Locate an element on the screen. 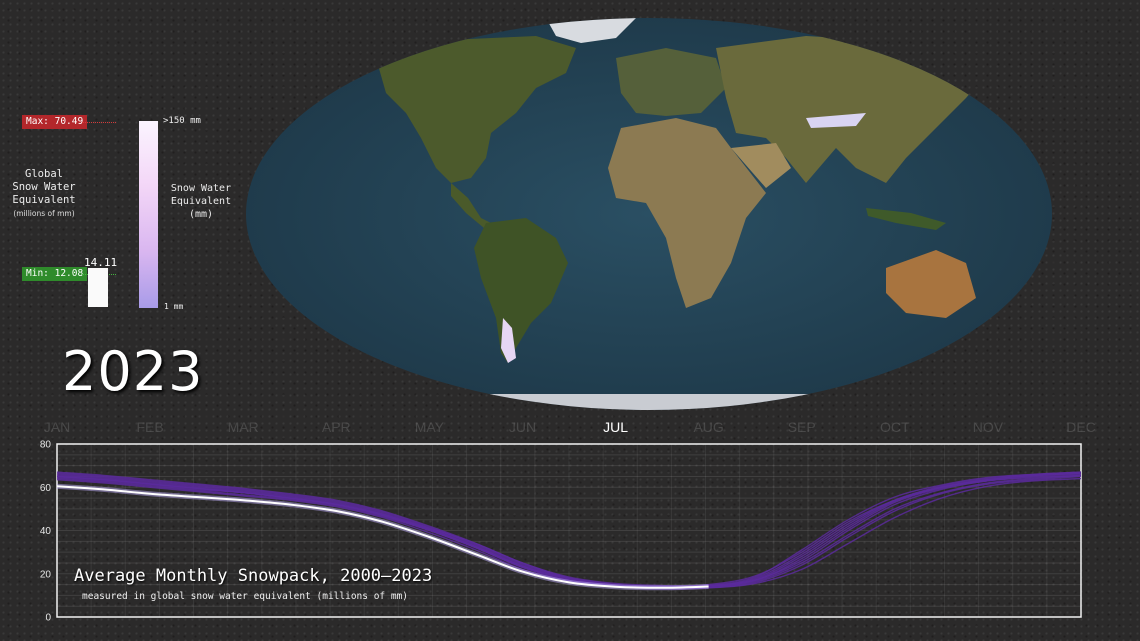  month-label-jan: JAN is located at coordinates (57, 427).